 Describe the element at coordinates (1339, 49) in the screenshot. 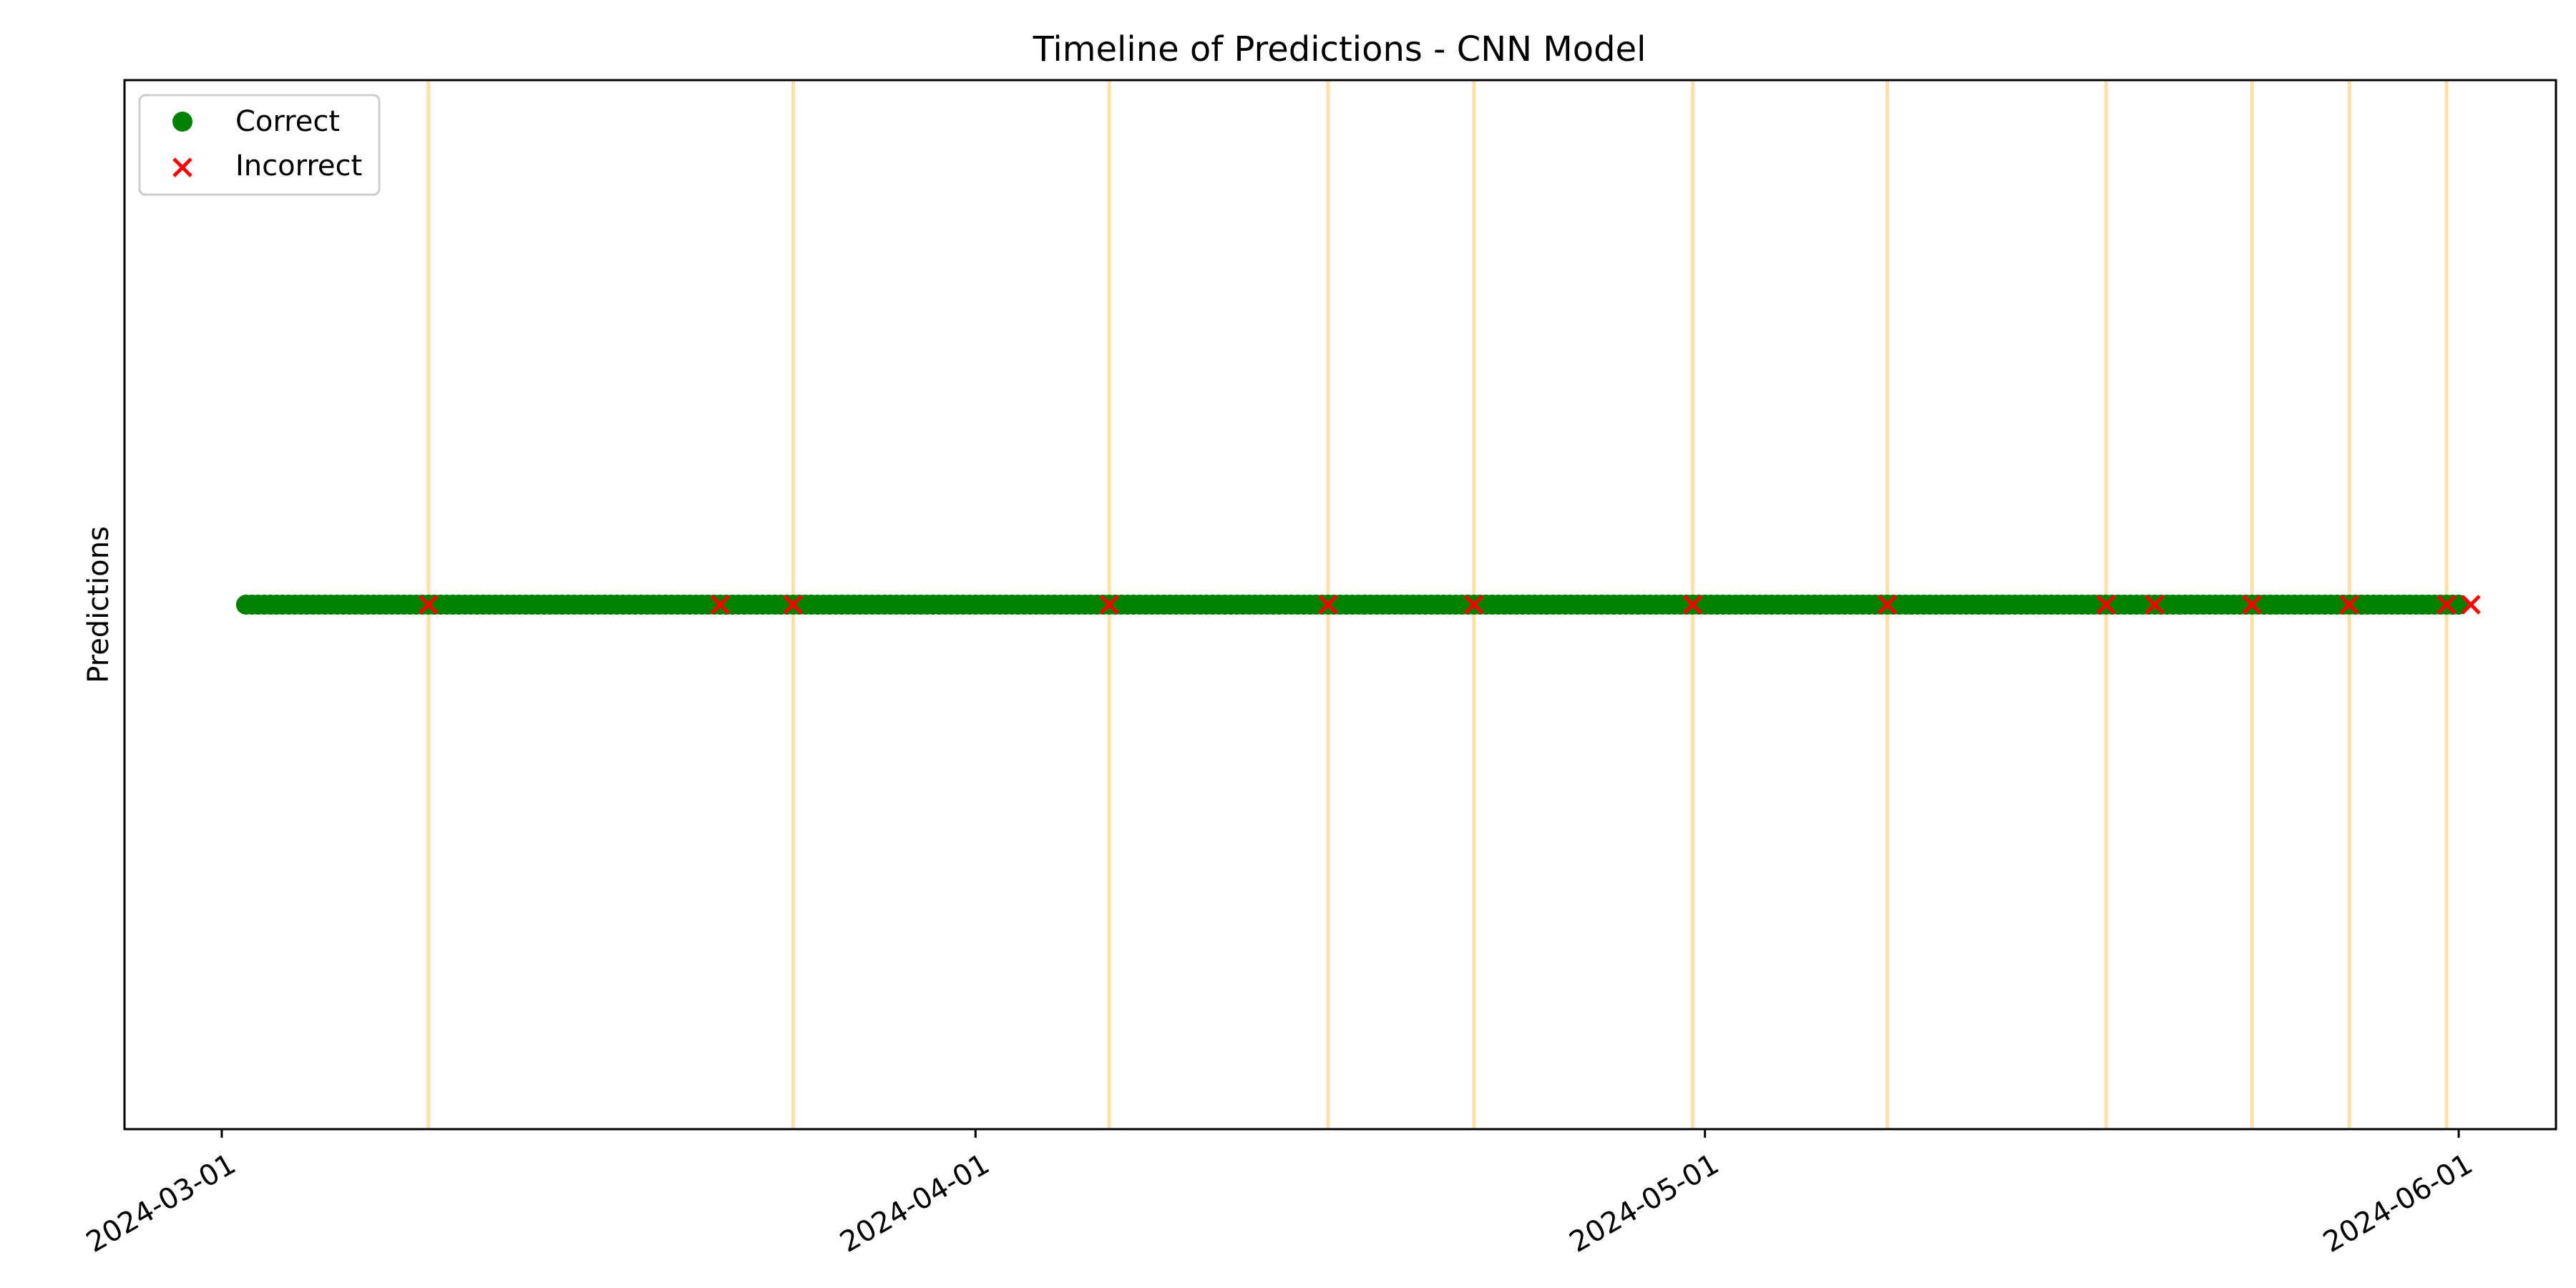

I see `chart-title: Timeline of Predictions - CNN Model` at that location.